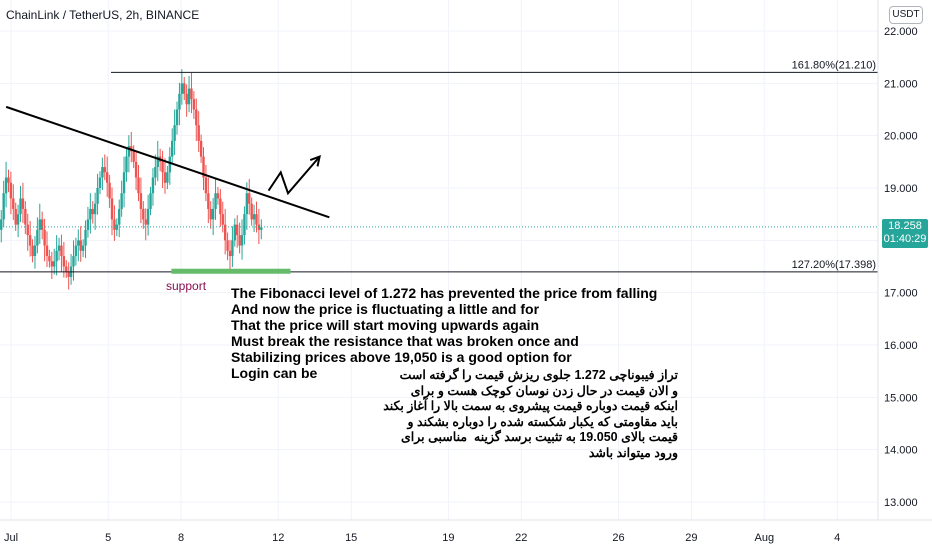 The height and width of the screenshot is (550, 932). What do you see at coordinates (231, 271) in the screenshot?
I see `support-zone` at bounding box center [231, 271].